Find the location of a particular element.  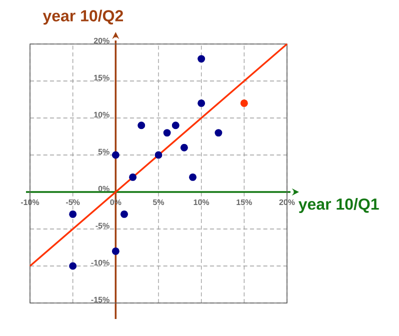

x-tick-label: 10% is located at coordinates (202, 202).